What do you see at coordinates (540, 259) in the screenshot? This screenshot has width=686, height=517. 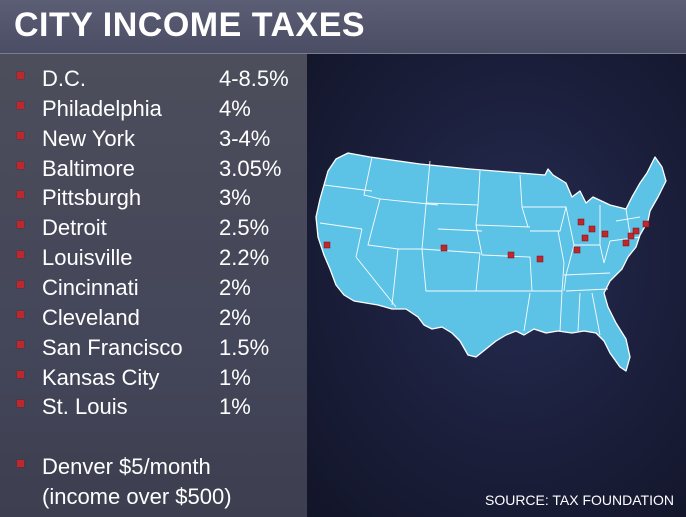 I see `marker-st-louis` at bounding box center [540, 259].